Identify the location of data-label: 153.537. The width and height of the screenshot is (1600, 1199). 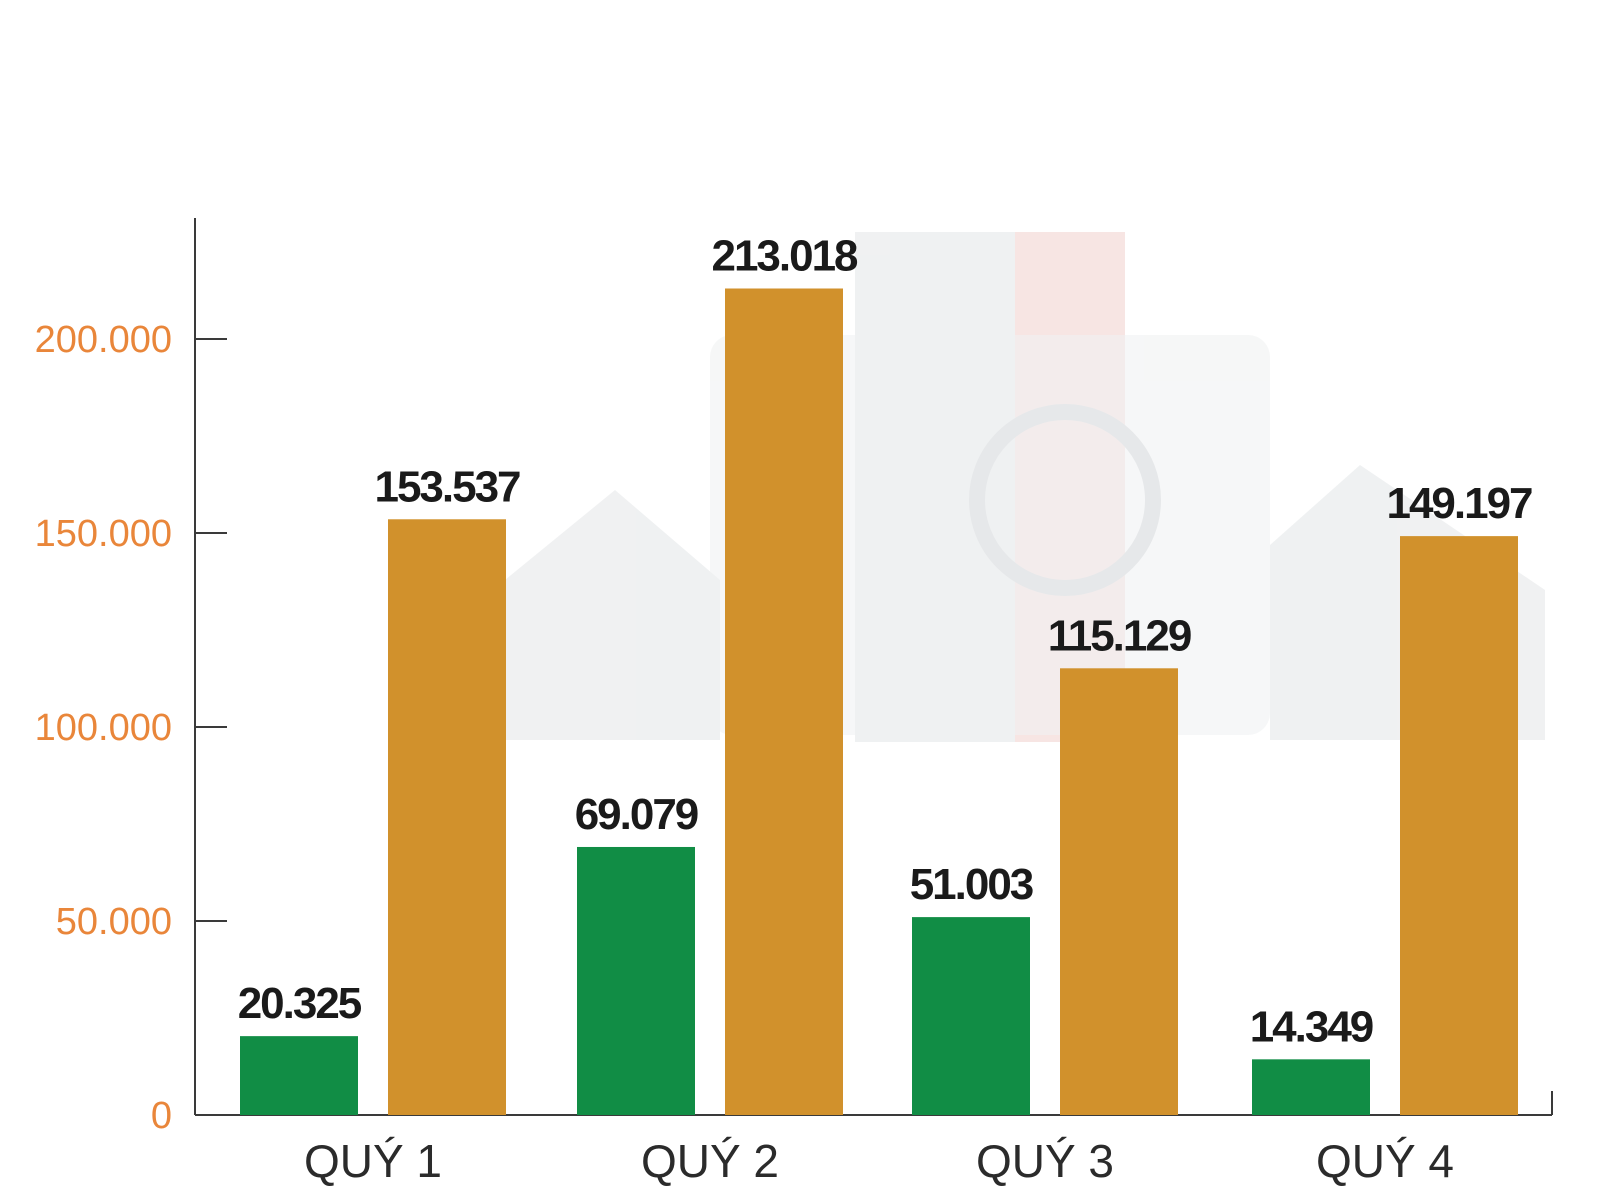
(447, 486).